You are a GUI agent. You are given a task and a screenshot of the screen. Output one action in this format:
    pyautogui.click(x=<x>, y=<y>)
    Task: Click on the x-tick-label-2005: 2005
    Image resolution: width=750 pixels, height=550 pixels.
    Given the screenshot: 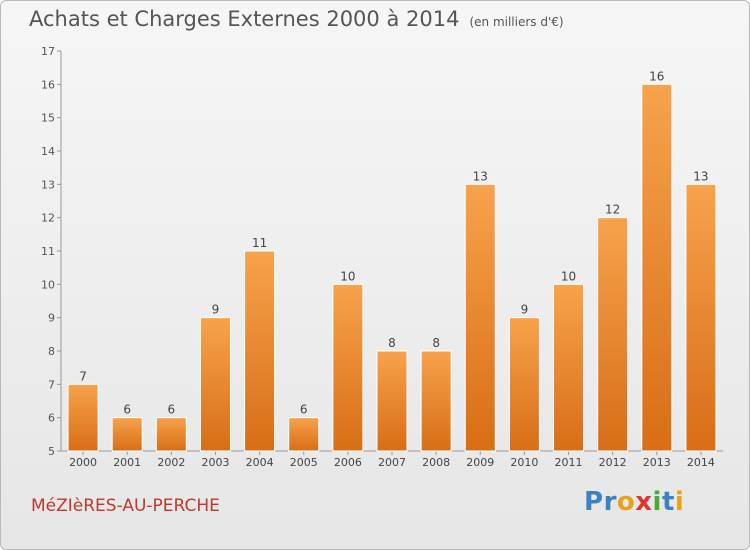 What is the action you would take?
    pyautogui.click(x=304, y=462)
    